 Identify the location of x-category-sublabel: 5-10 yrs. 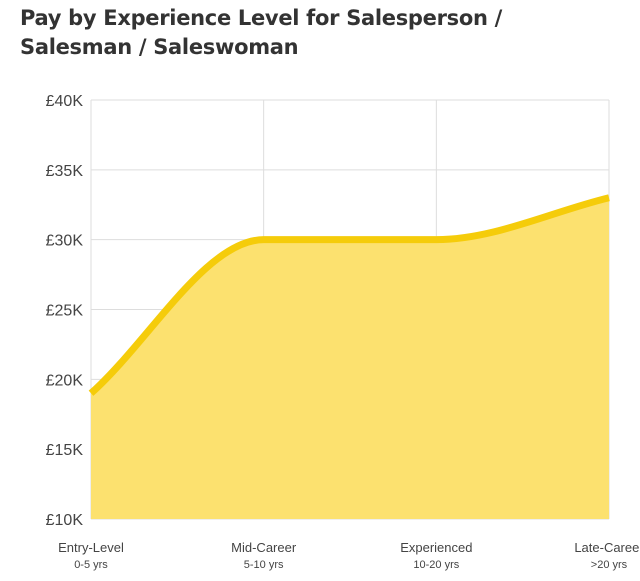
(264, 565).